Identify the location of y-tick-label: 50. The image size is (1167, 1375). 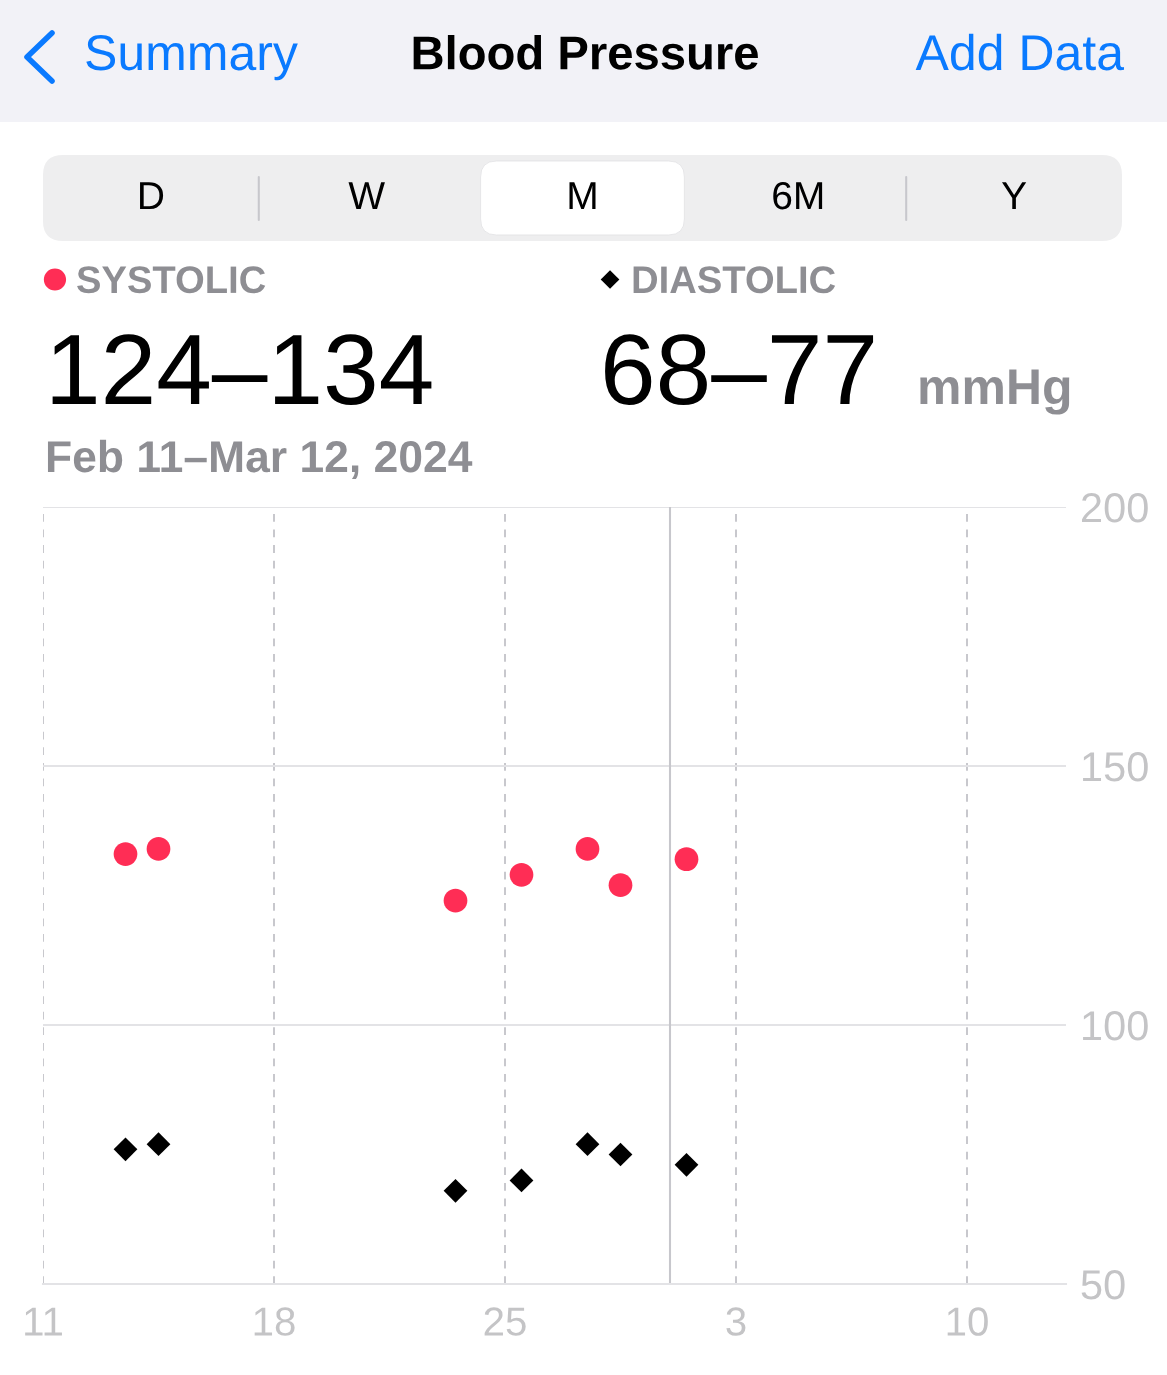
(1103, 1285).